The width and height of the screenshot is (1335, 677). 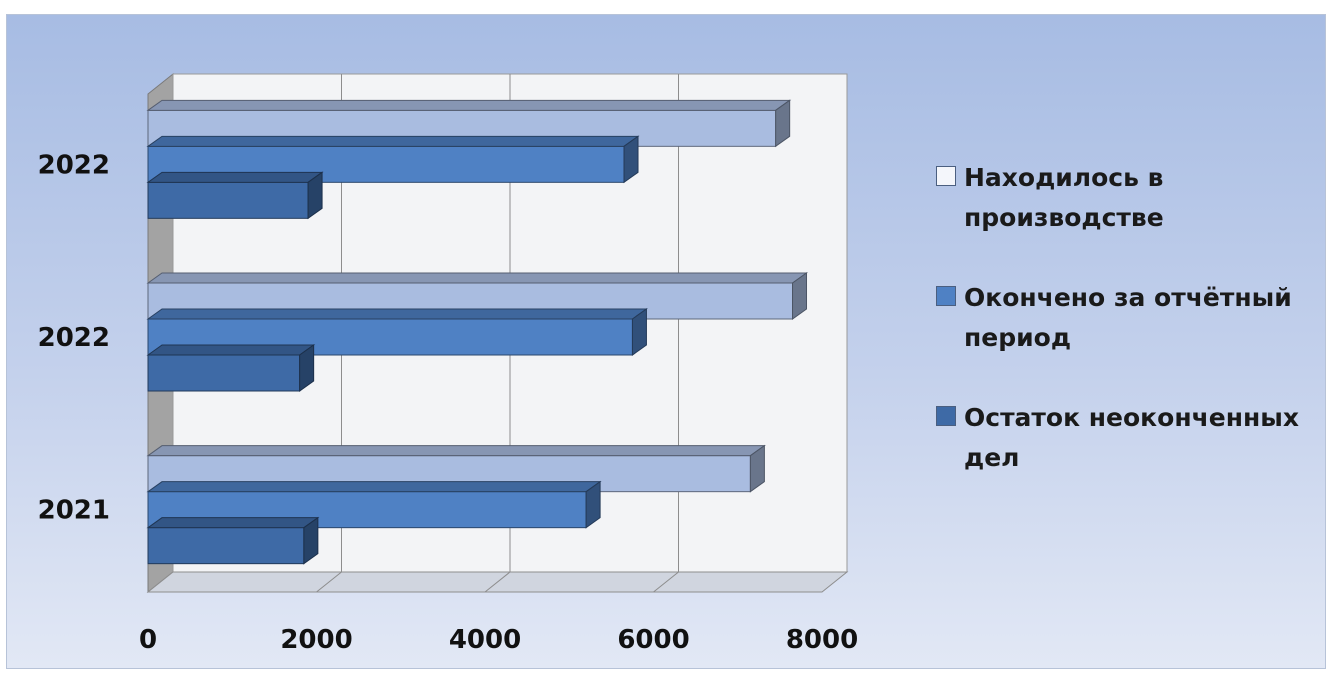 I want to click on legend-swatch-completed, so click(x=946, y=296).